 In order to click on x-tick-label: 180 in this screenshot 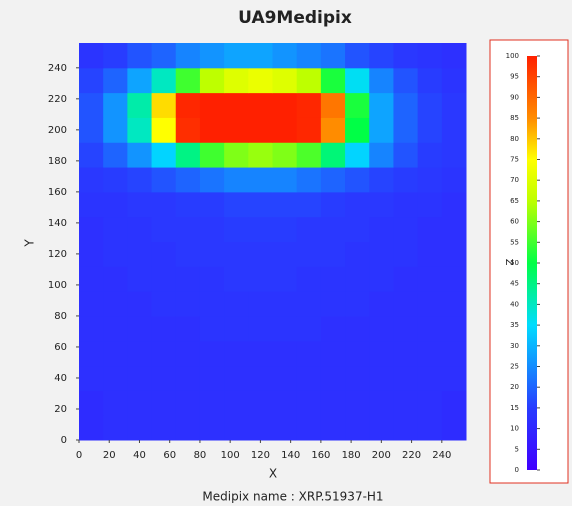, I will do `click(351, 455)`.